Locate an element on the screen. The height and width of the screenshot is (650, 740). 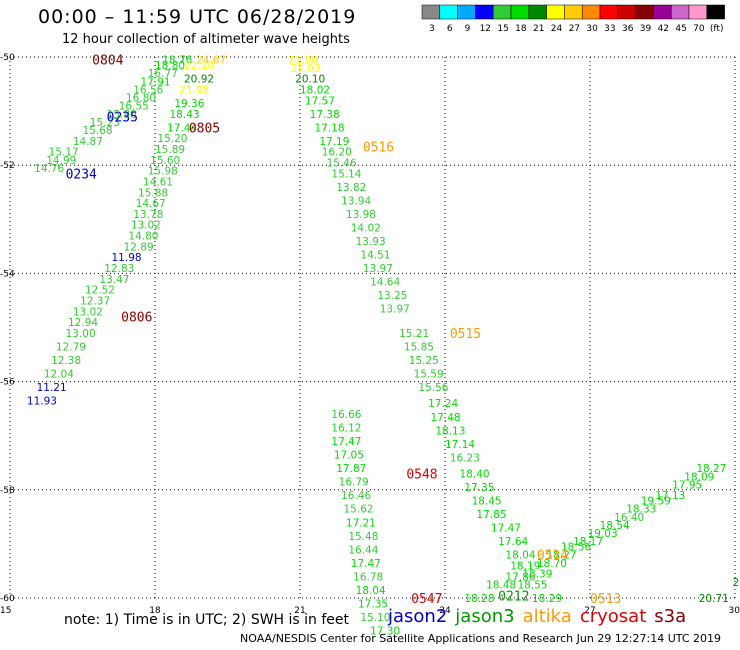
wave-height-point: 12.79 is located at coordinates (71, 347).